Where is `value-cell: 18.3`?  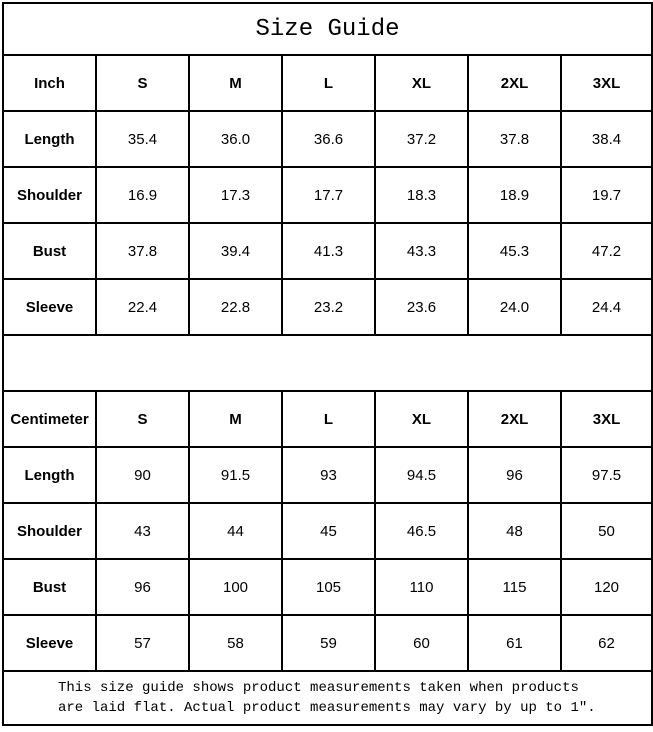
value-cell: 18.3 is located at coordinates (421, 195).